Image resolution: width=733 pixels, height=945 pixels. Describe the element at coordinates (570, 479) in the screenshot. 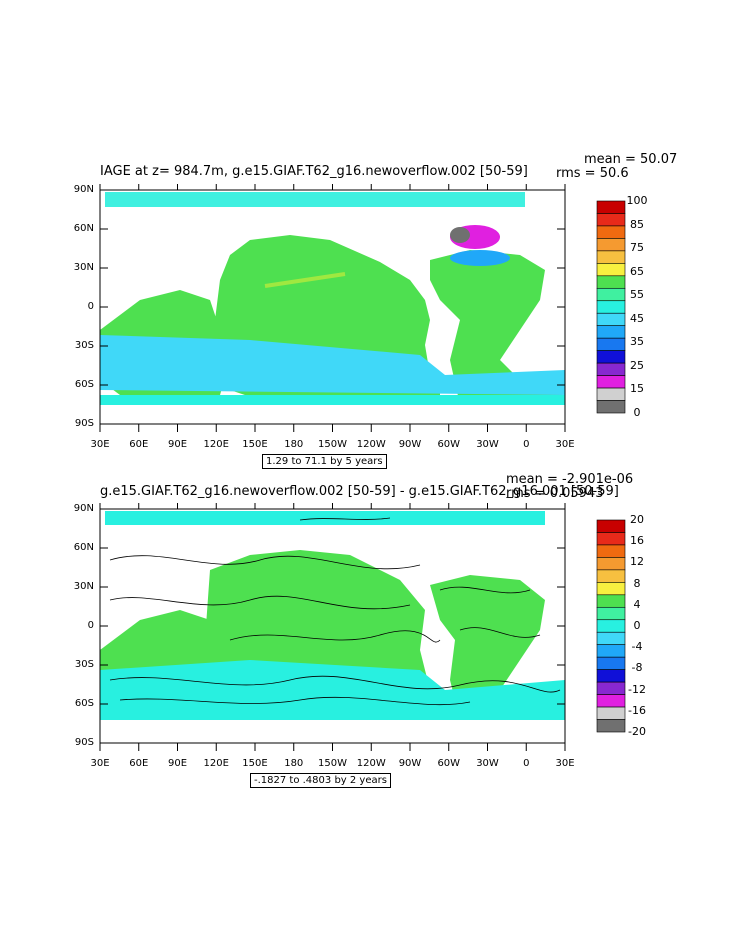

I see `panel-2-mean: mean = -2.901e-06` at that location.